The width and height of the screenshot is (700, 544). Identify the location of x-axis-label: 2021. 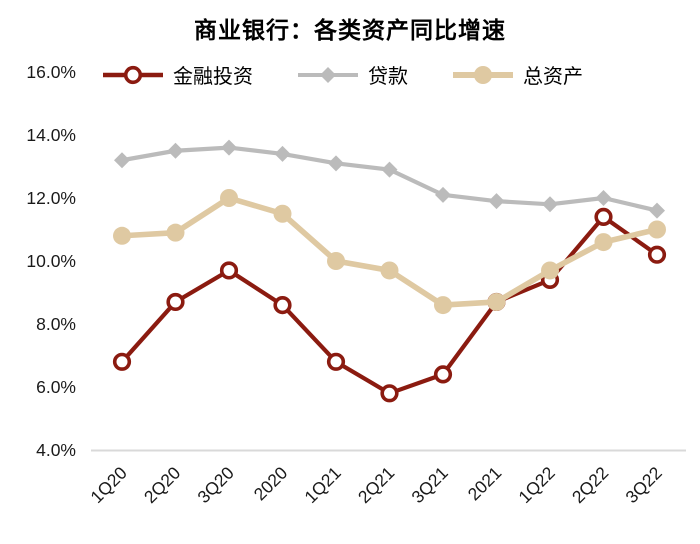
(485, 484).